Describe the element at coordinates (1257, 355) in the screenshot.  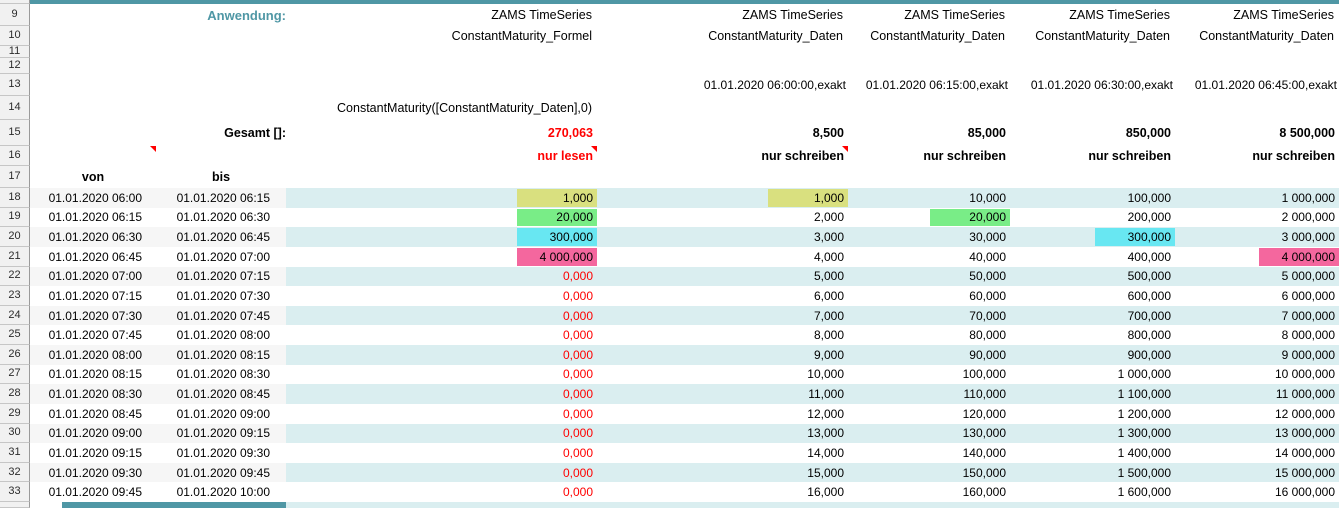
I see `cell-value-daten-0645: 9 000,000` at that location.